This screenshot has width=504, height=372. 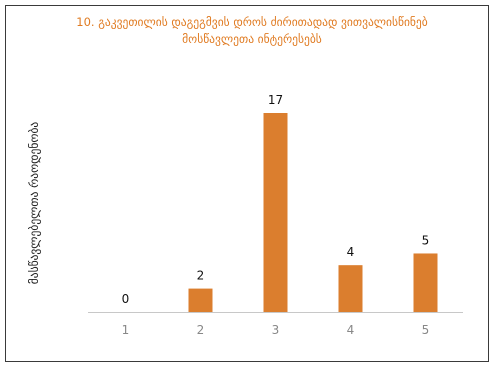 What do you see at coordinates (201, 276) in the screenshot?
I see `data-label-2: 2` at bounding box center [201, 276].